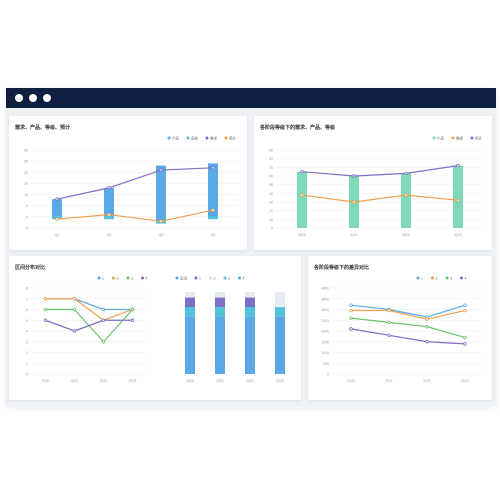 This screenshot has width=500, height=500. What do you see at coordinates (27, 217) in the screenshot?
I see `y-tick-label: 0` at bounding box center [27, 217].